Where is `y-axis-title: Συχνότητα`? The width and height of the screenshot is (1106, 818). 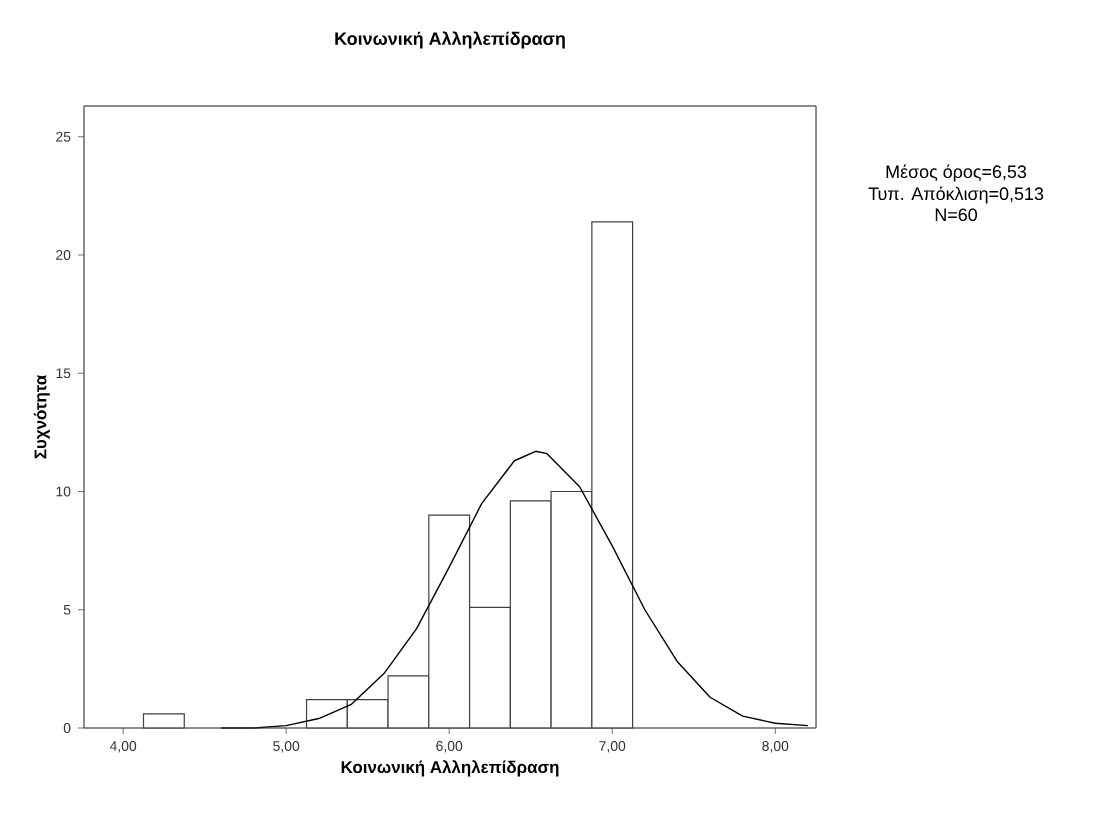
y-axis-title: Συχνότητα is located at coordinates (41, 416).